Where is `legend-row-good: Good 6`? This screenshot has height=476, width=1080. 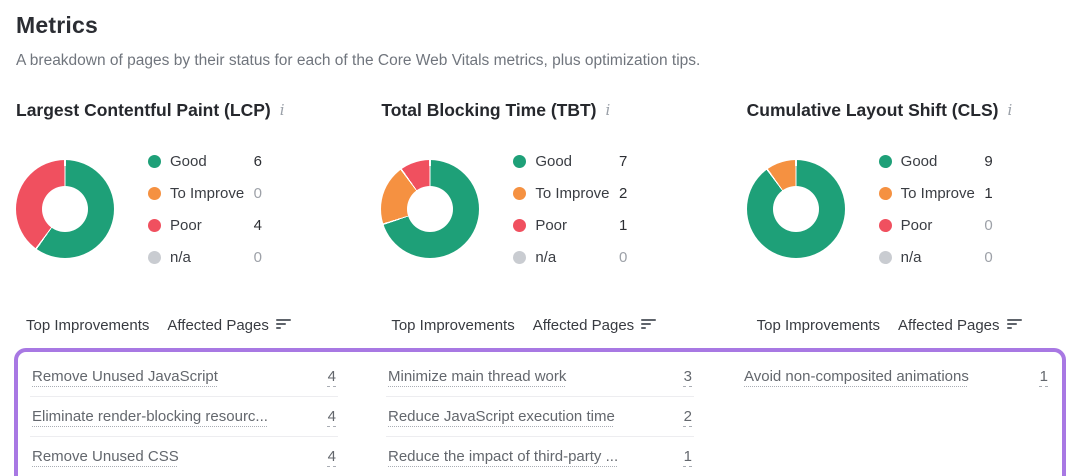
legend-row-good: Good 6 is located at coordinates (205, 161).